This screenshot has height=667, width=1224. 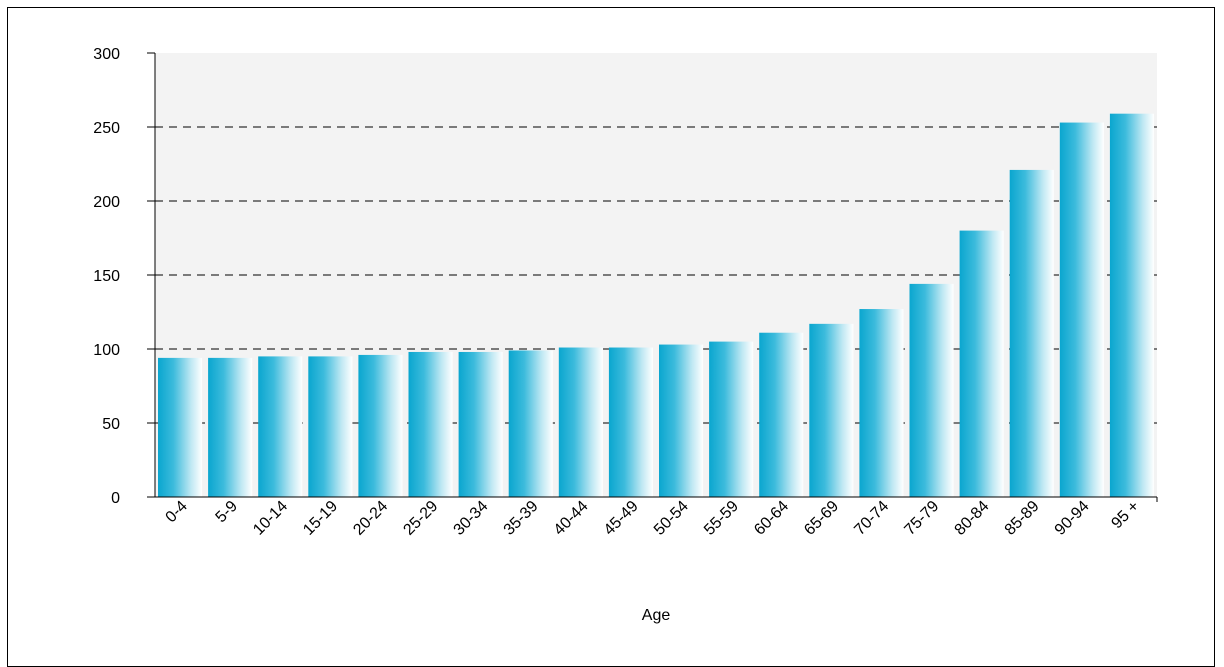 What do you see at coordinates (721, 518) in the screenshot?
I see `x-tick-label: 55-59` at bounding box center [721, 518].